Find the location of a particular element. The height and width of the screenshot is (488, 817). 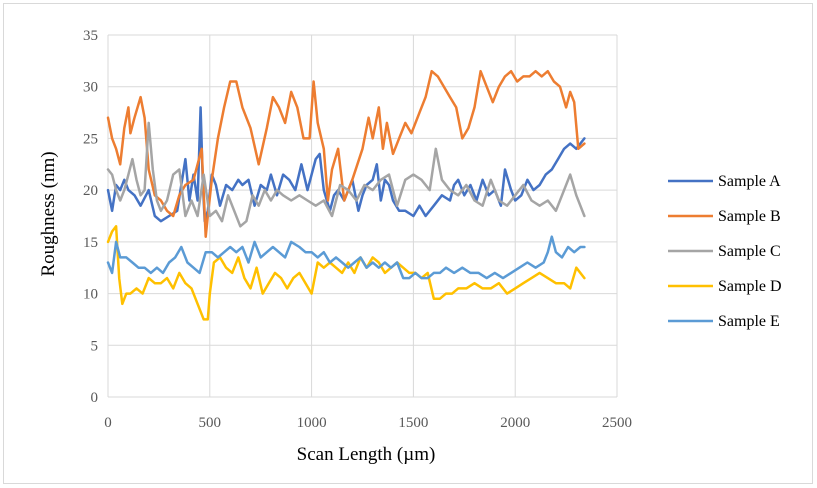

y-tick-label: 20 is located at coordinates (90, 191).